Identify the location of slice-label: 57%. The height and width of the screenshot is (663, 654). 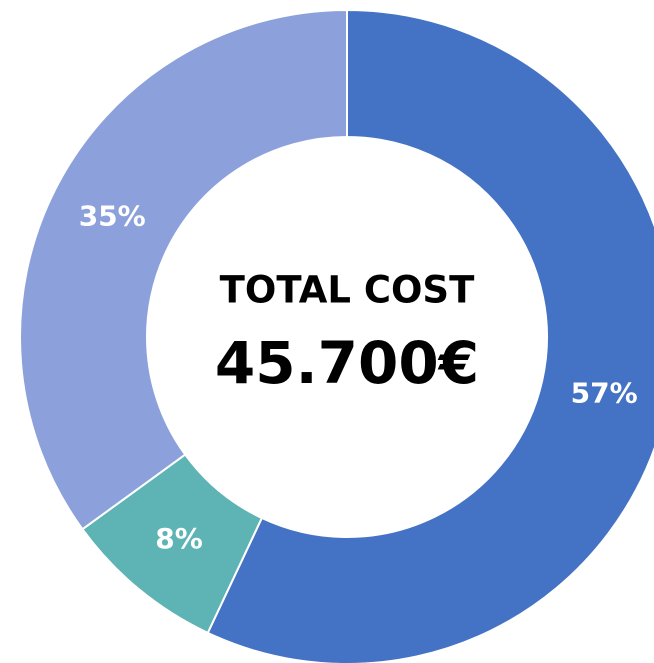
(604, 392).